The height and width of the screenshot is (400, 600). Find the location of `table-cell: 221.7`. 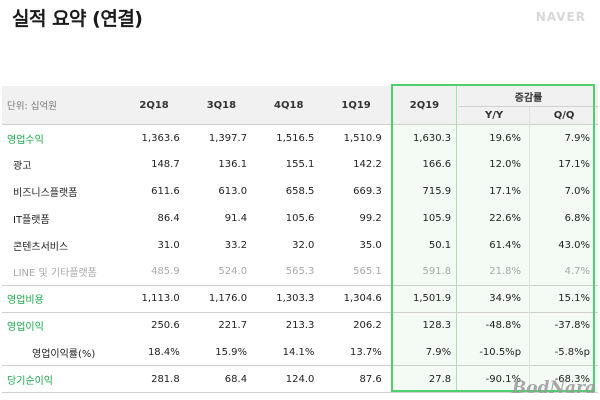

table-cell: 221.7 is located at coordinates (221, 325).